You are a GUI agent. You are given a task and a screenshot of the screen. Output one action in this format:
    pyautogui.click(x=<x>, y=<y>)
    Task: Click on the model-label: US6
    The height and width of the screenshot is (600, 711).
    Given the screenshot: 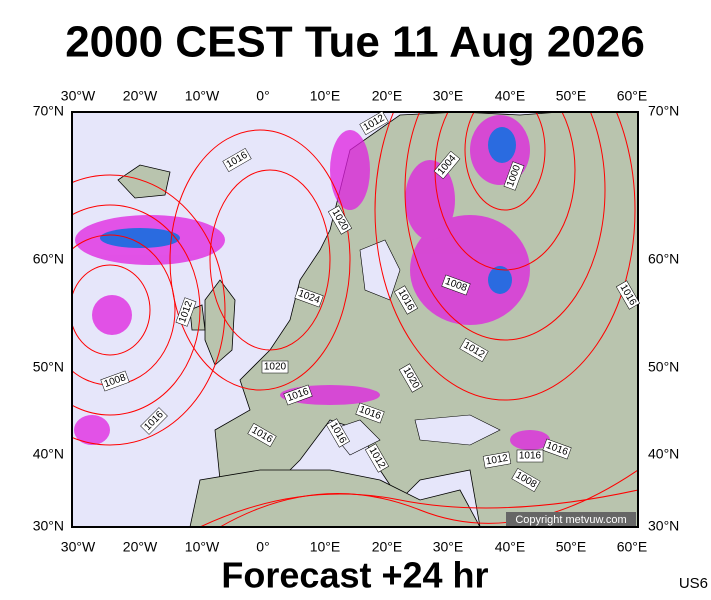 What is the action you would take?
    pyautogui.click(x=693, y=583)
    